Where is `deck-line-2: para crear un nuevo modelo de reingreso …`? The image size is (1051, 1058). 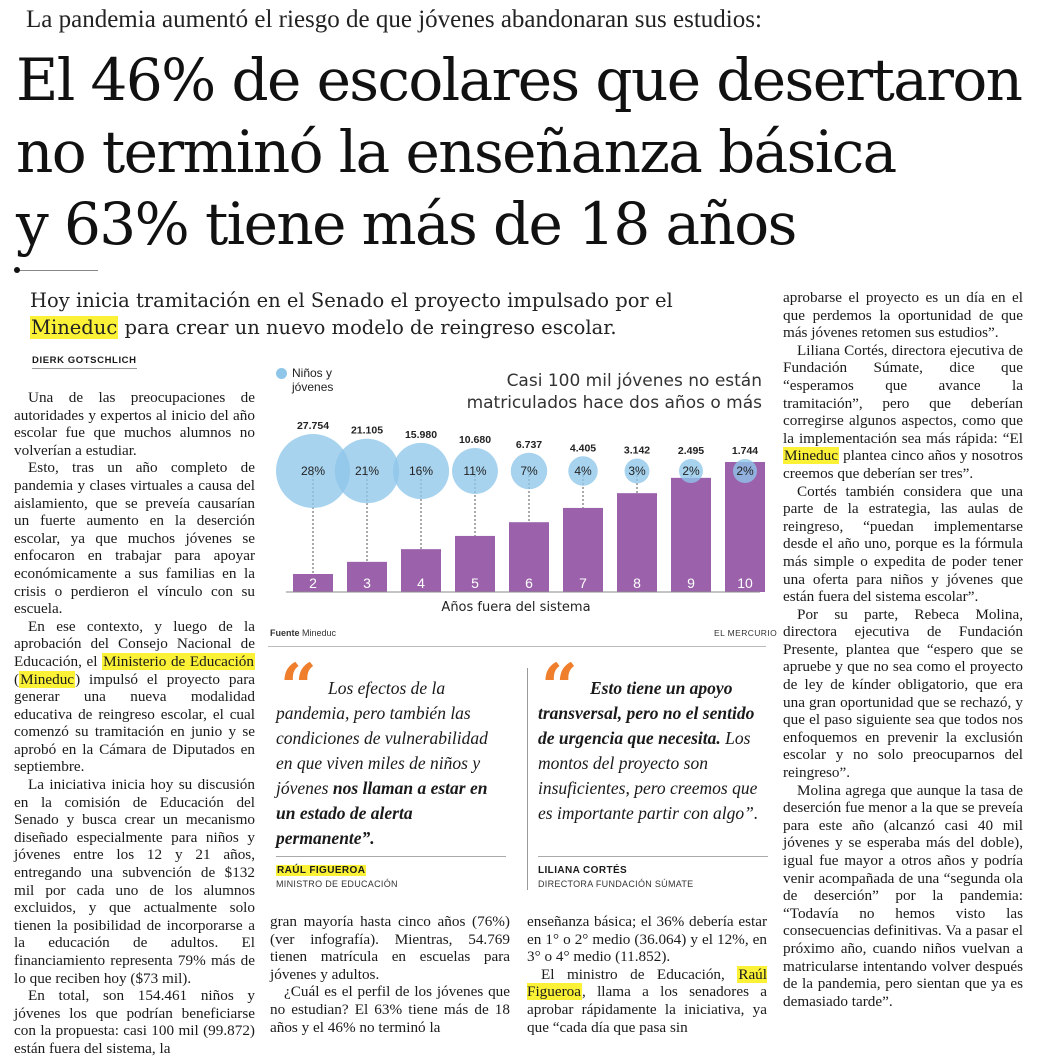 deck-line-2: para crear un nuevo modelo de reingreso … is located at coordinates (367, 327).